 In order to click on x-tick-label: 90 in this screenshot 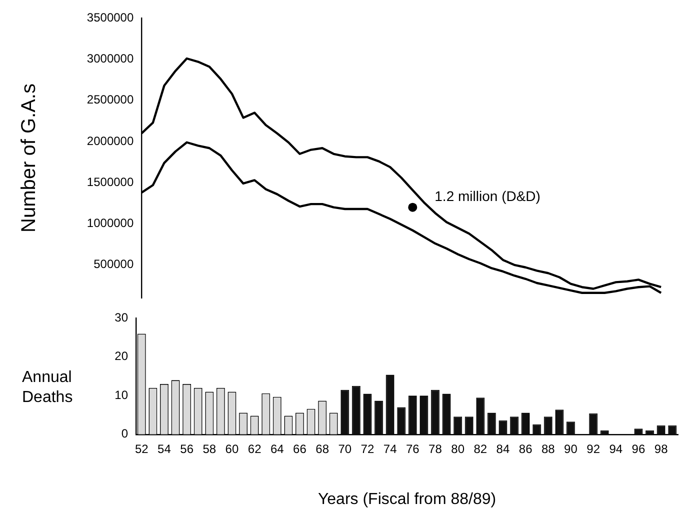, I will do `click(571, 449)`.